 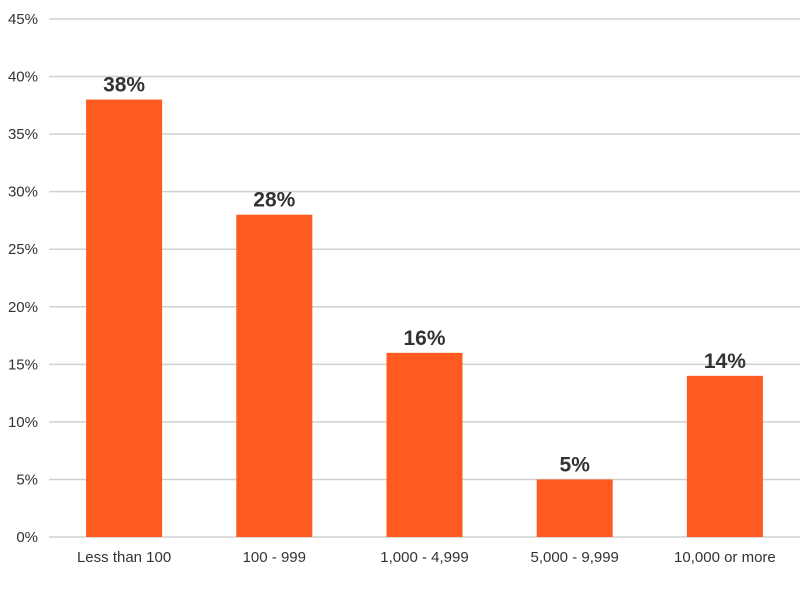 What do you see at coordinates (124, 557) in the screenshot?
I see `x-category-label: Less than 100` at bounding box center [124, 557].